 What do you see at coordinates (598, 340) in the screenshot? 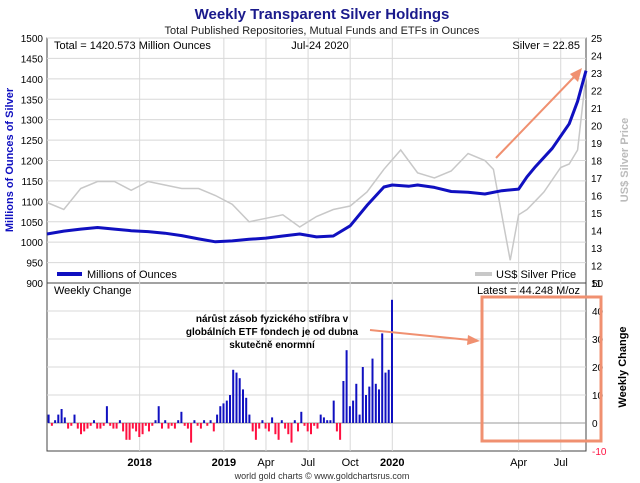
I see `bottom-tick-label: 30` at bounding box center [598, 340].